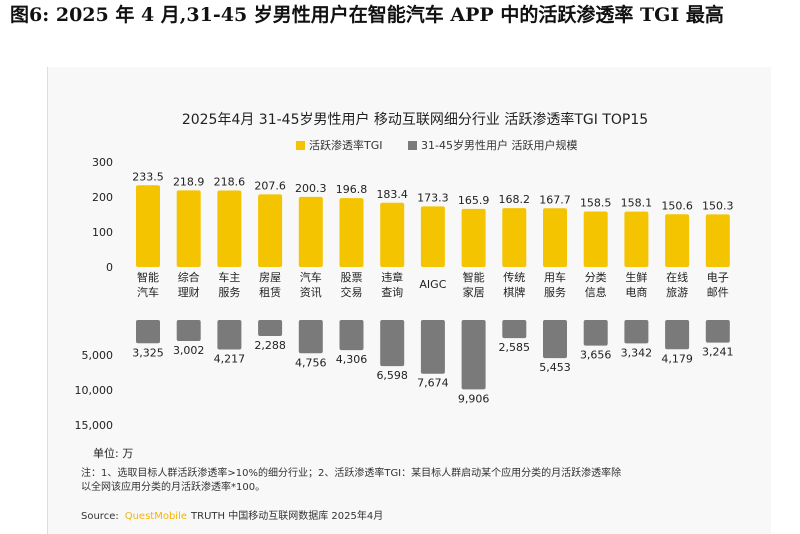 The width and height of the screenshot is (800, 534). What do you see at coordinates (109, 267) in the screenshot?
I see `top-axis-tick: 0` at bounding box center [109, 267].